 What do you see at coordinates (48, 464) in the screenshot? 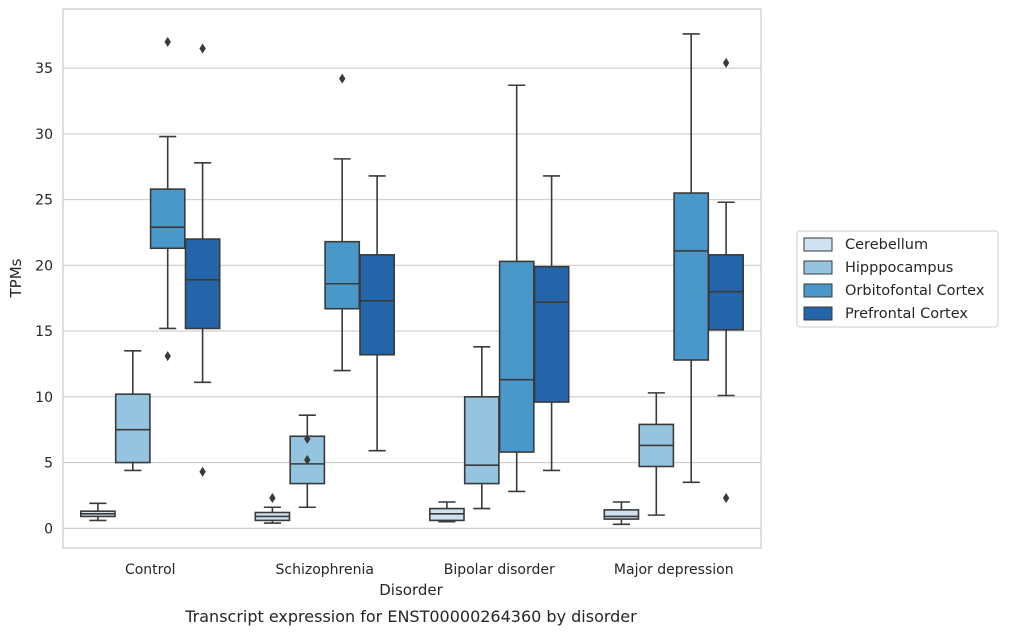
I see `y-tick-label: 5` at bounding box center [48, 464].